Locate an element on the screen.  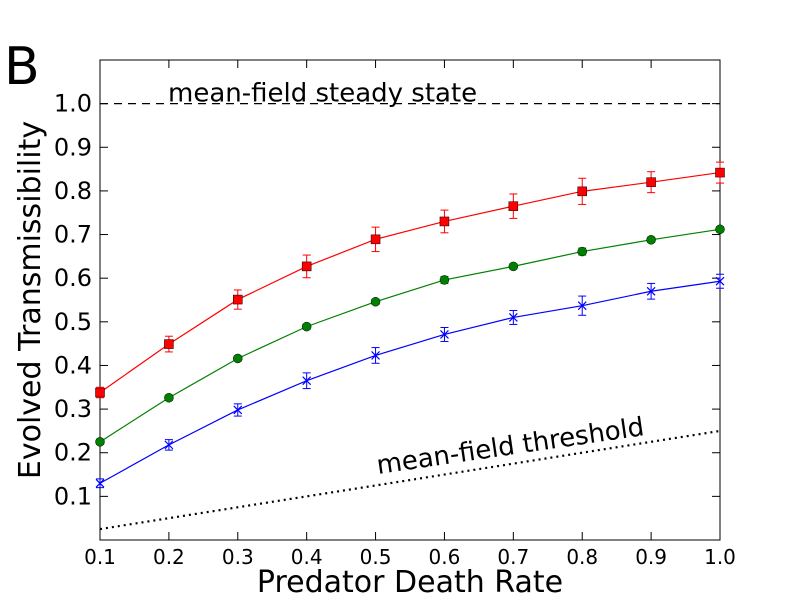
x-tick-label: 0.1 is located at coordinates (100, 557).